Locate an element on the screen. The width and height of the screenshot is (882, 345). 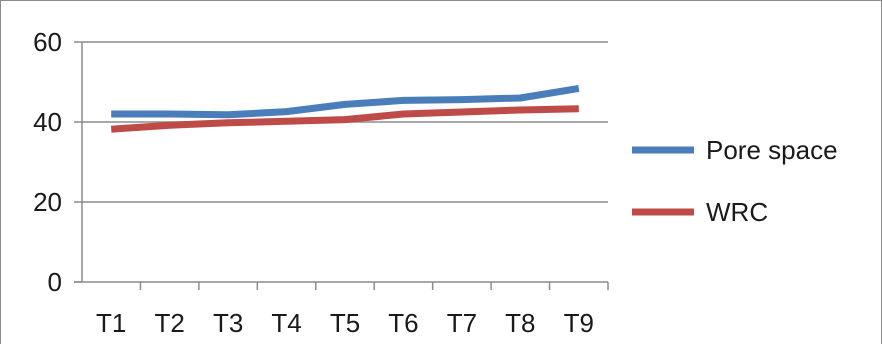
x-tick-label-t5: T5 is located at coordinates (345, 323).